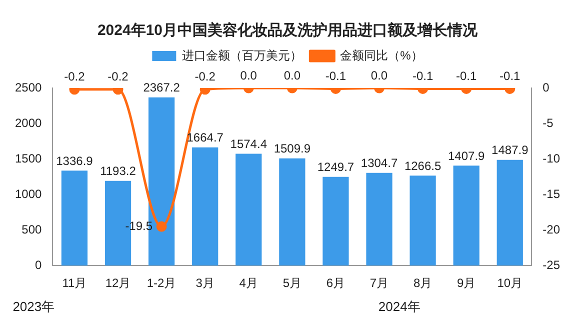 The width and height of the screenshot is (575, 324). Describe the element at coordinates (28, 158) in the screenshot. I see `y-tick-label: 1500` at that location.